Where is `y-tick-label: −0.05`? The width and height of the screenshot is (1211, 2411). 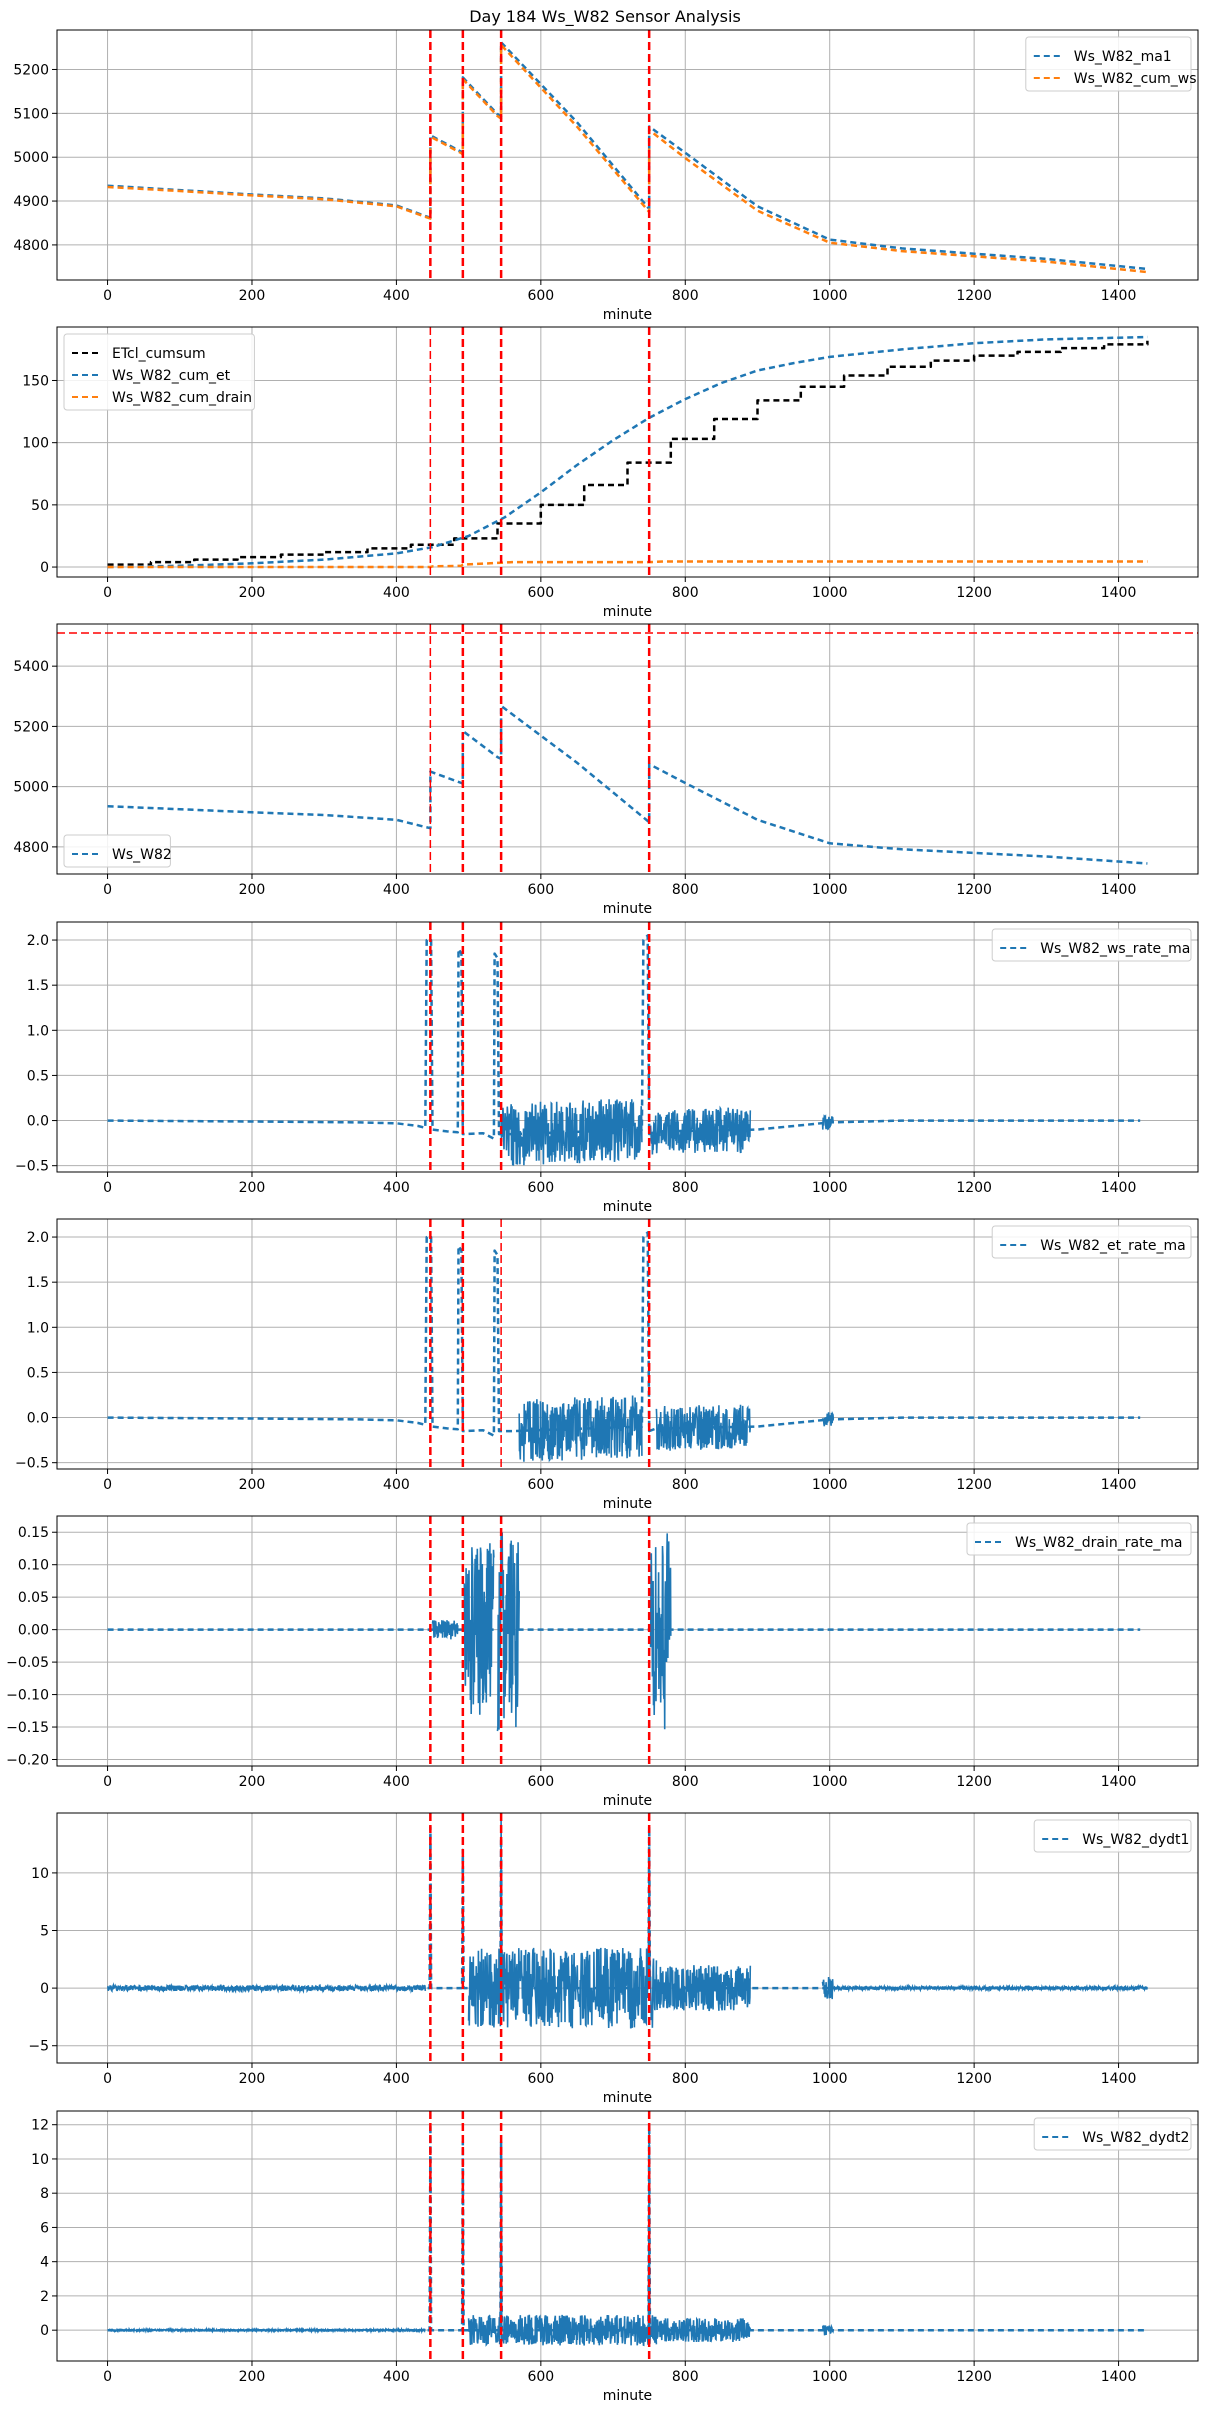
y-tick-label: −0.05 is located at coordinates (27, 1663).